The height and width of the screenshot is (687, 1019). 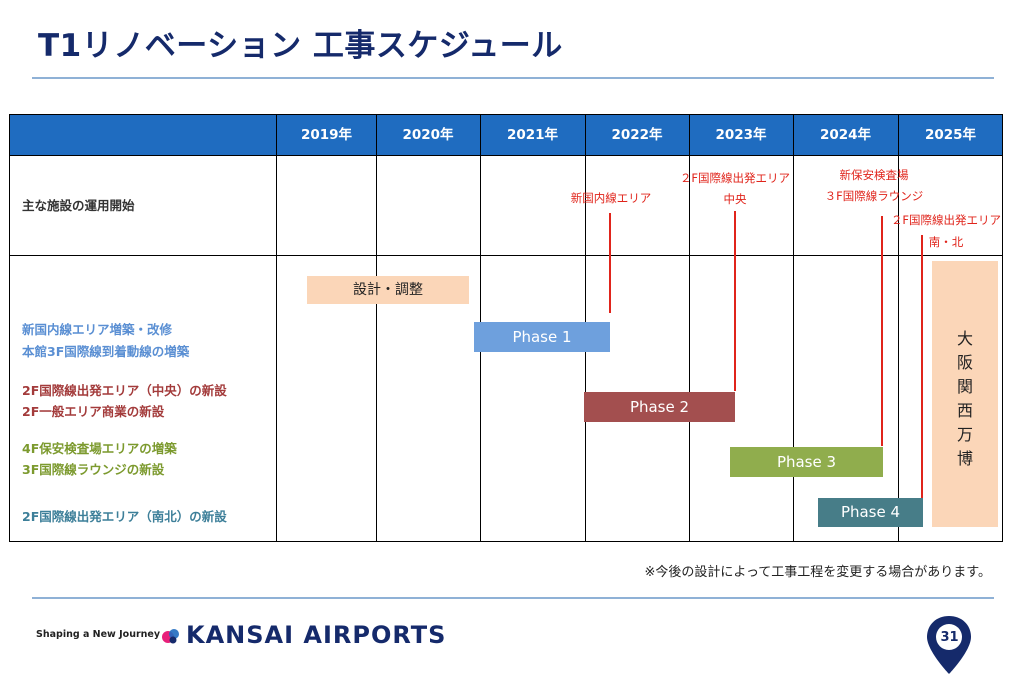 What do you see at coordinates (513, 598) in the screenshot?
I see `footer-divider` at bounding box center [513, 598].